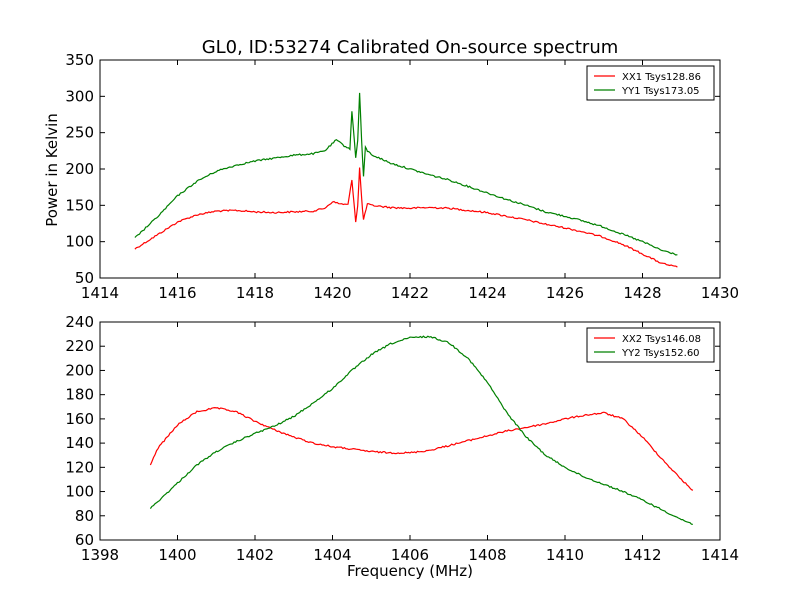  Describe the element at coordinates (410, 555) in the screenshot. I see `x-tick-label: 1406` at that location.